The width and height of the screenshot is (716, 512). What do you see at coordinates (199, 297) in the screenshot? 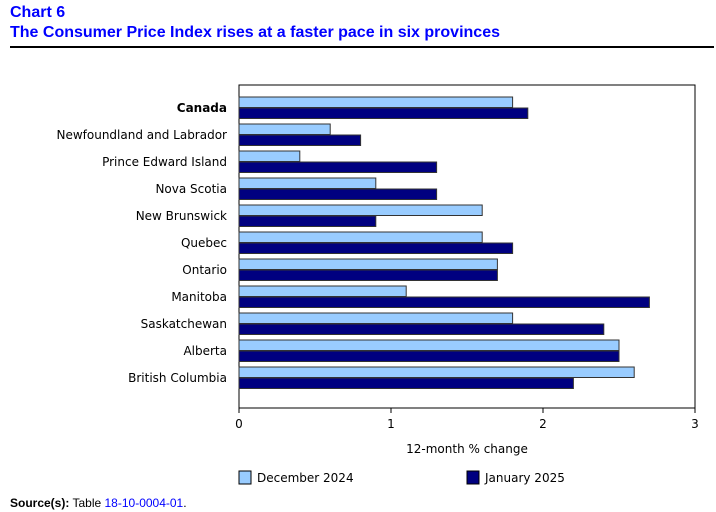
I see `category-label: Manitoba` at bounding box center [199, 297].